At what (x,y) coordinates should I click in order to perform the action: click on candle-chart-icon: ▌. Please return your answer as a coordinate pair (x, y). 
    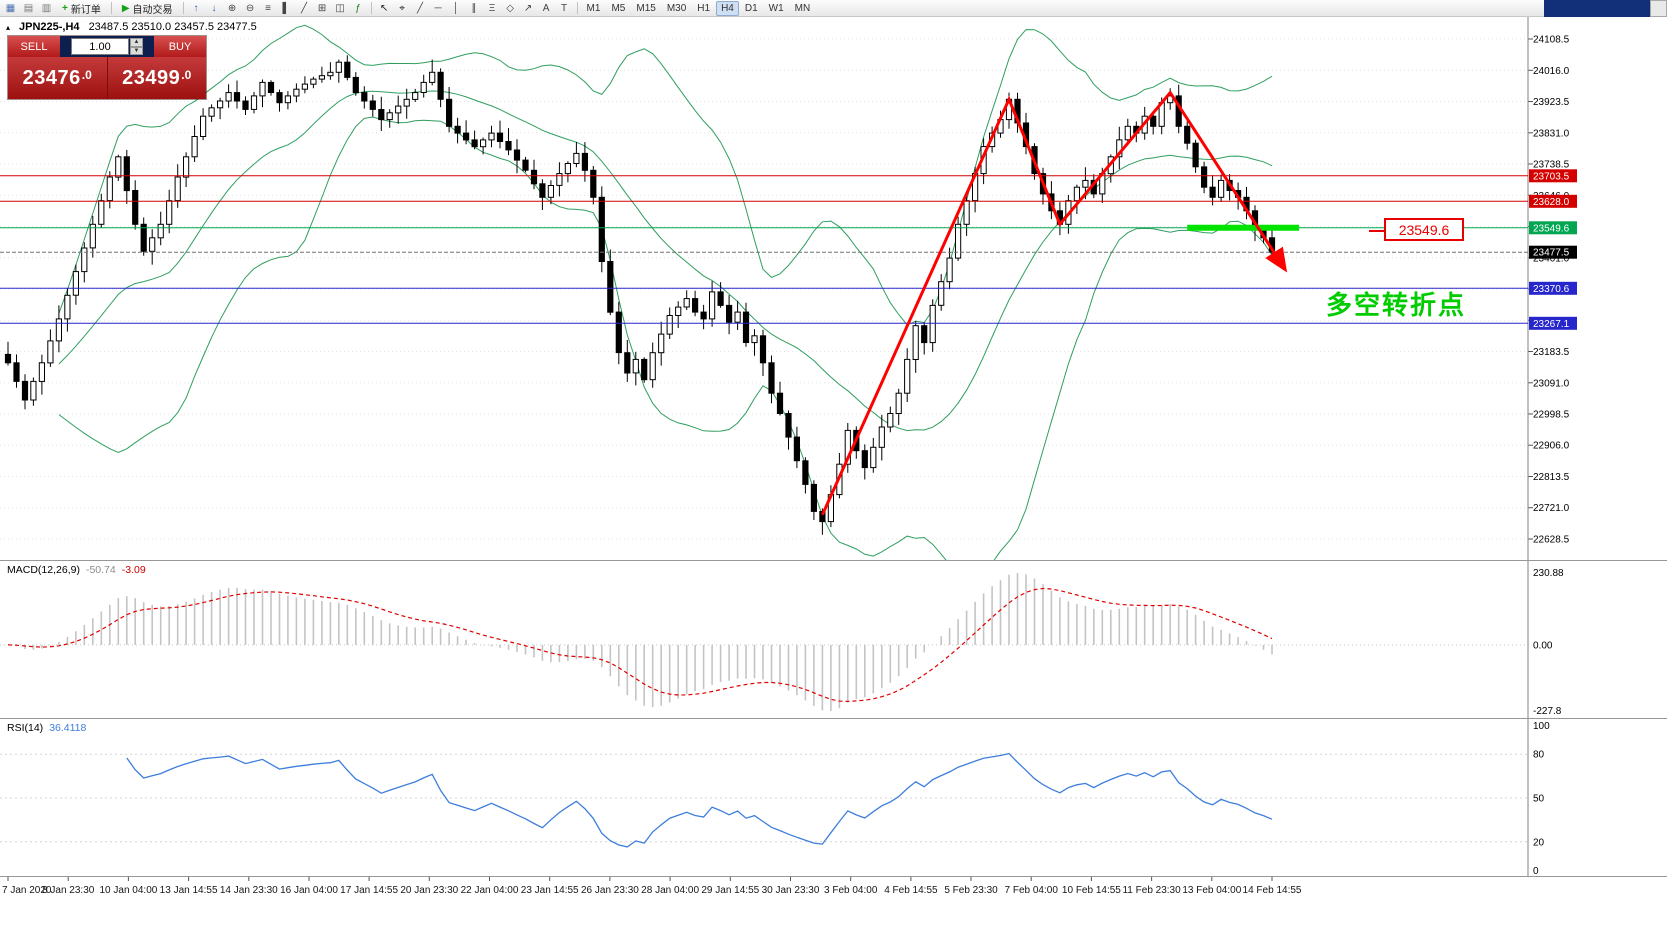
    Looking at the image, I should click on (286, 8).